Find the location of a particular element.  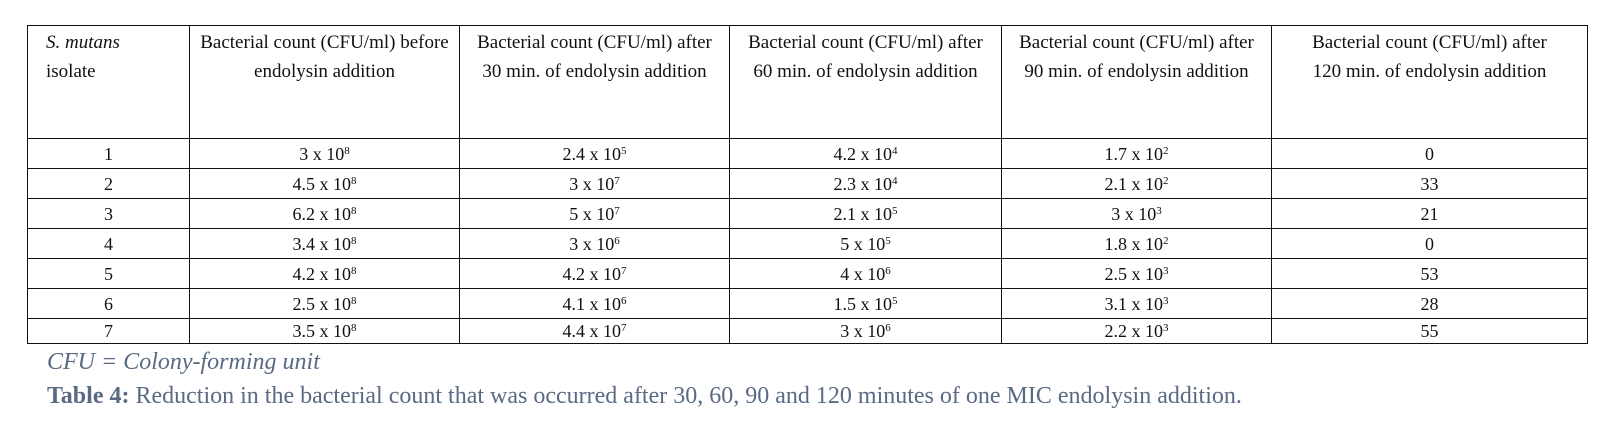

cell-60min: 2.1 x 105 is located at coordinates (865, 213).